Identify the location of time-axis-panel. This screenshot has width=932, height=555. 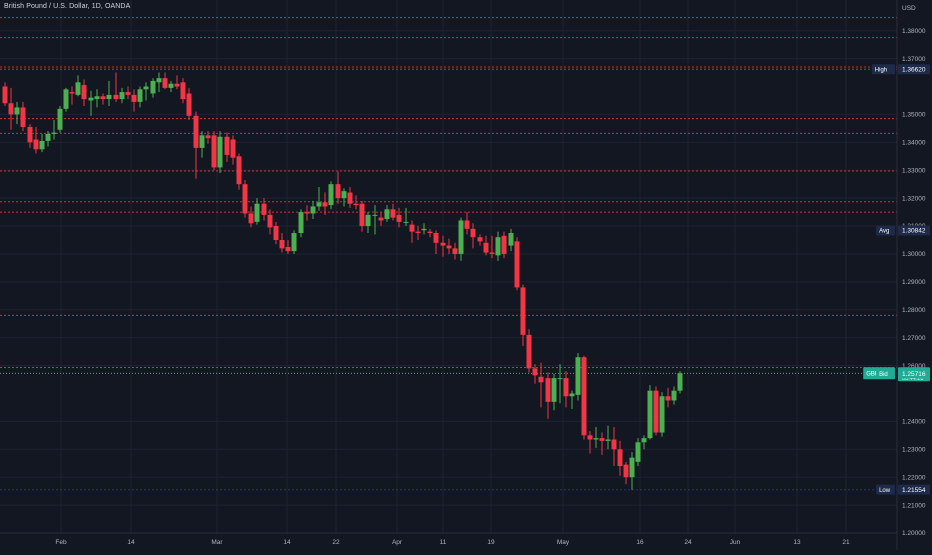
(448, 541).